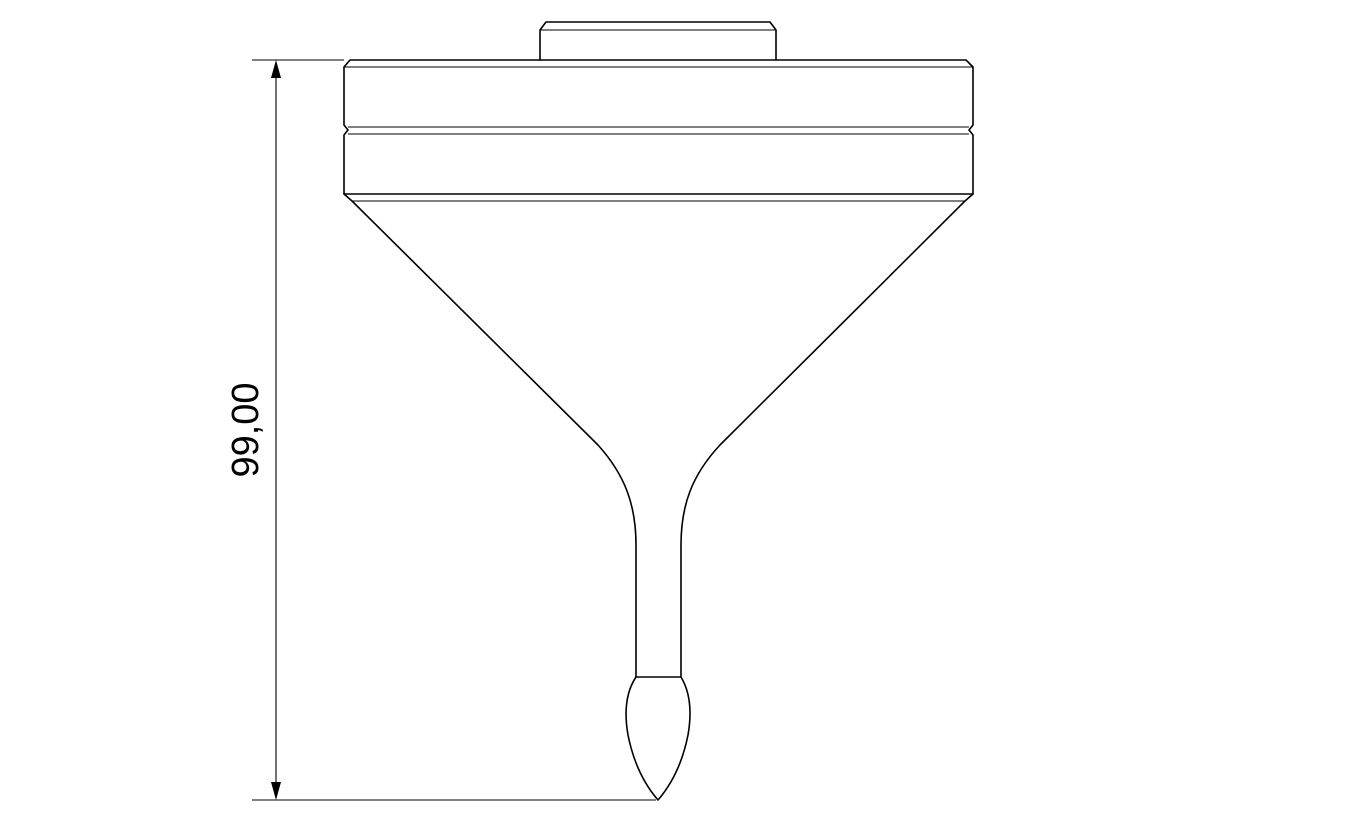  I want to click on top-boss, so click(658, 41).